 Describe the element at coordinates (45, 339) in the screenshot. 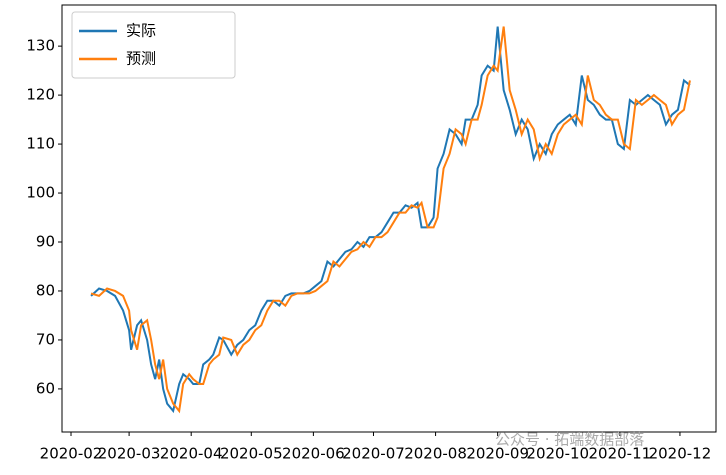

I see `y-tick-label: 70` at that location.